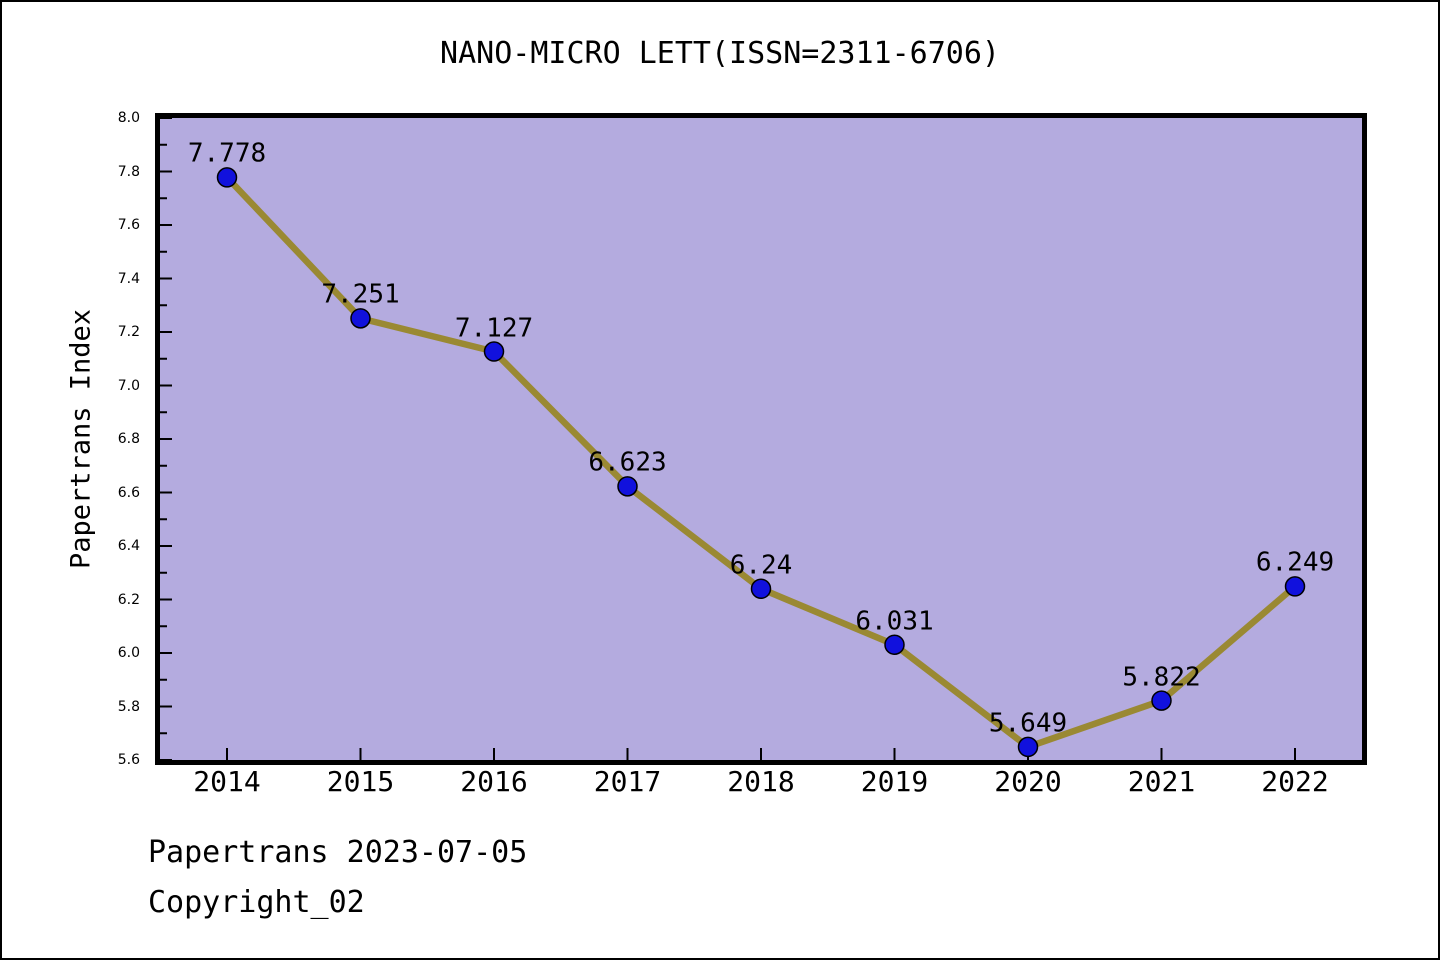 Image resolution: width=1440 pixels, height=960 pixels. What do you see at coordinates (128, 171) in the screenshot?
I see `y-tick-label: 7.8` at bounding box center [128, 171].